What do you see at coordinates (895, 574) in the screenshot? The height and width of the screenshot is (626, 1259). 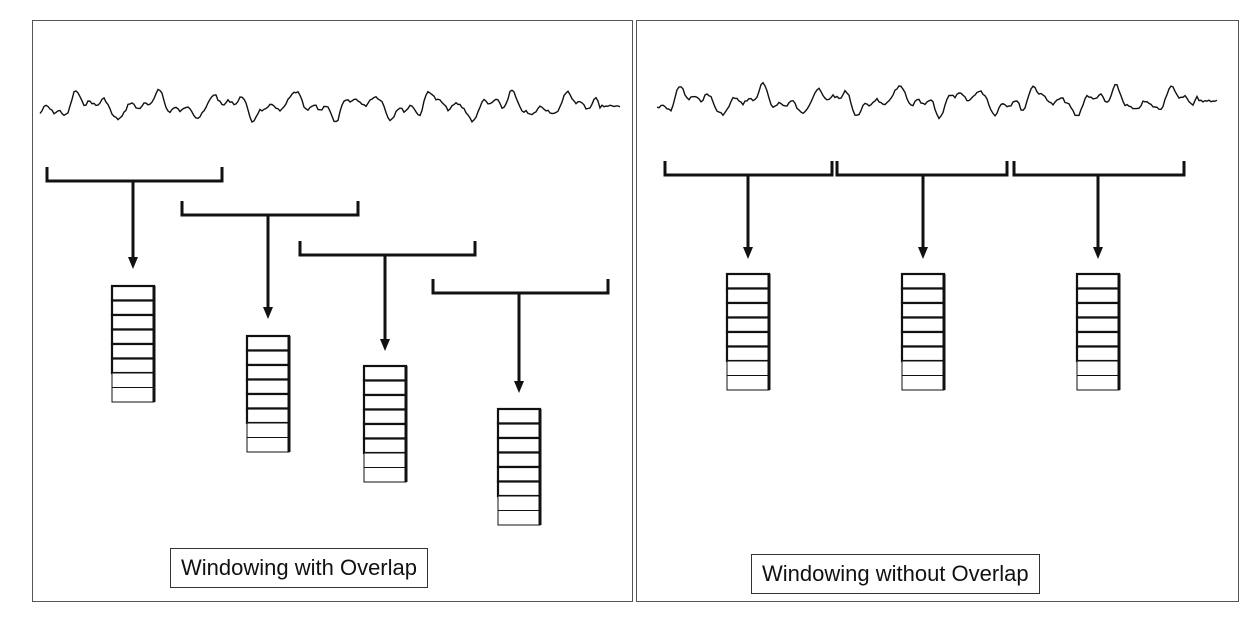 I see `caption-without-overlap: Windowing without Overlap` at bounding box center [895, 574].